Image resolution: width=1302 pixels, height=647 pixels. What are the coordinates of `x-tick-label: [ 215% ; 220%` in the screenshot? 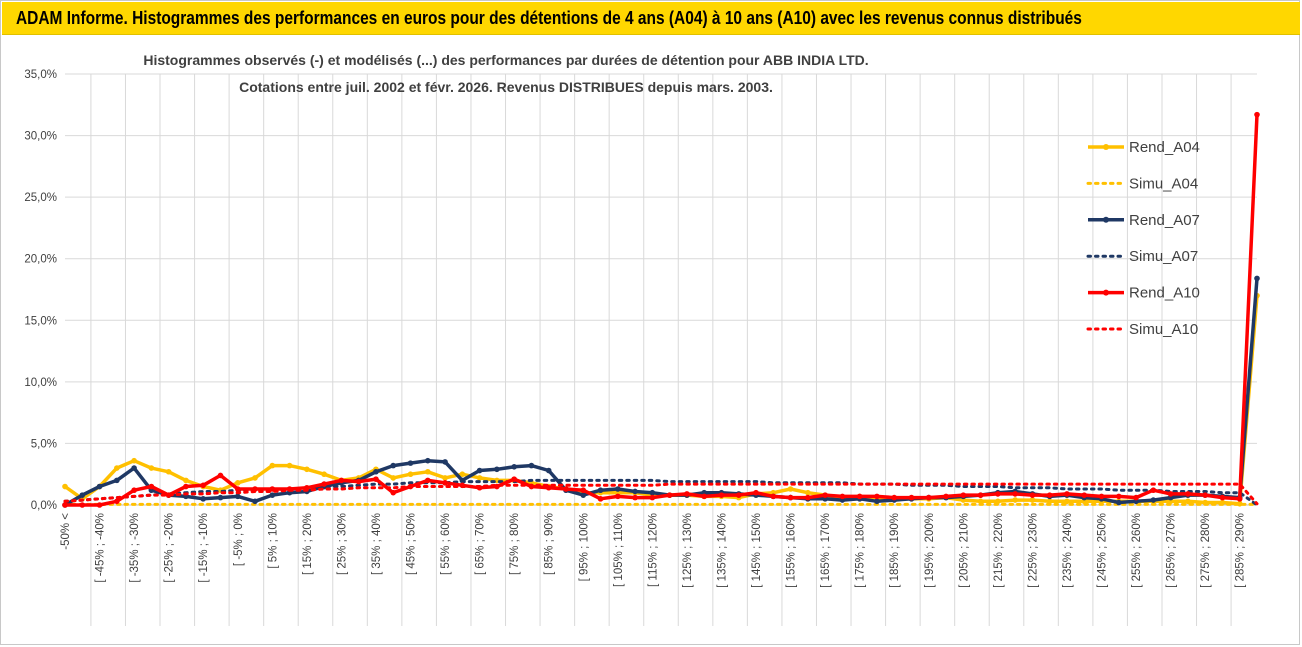 It's located at (999, 550).